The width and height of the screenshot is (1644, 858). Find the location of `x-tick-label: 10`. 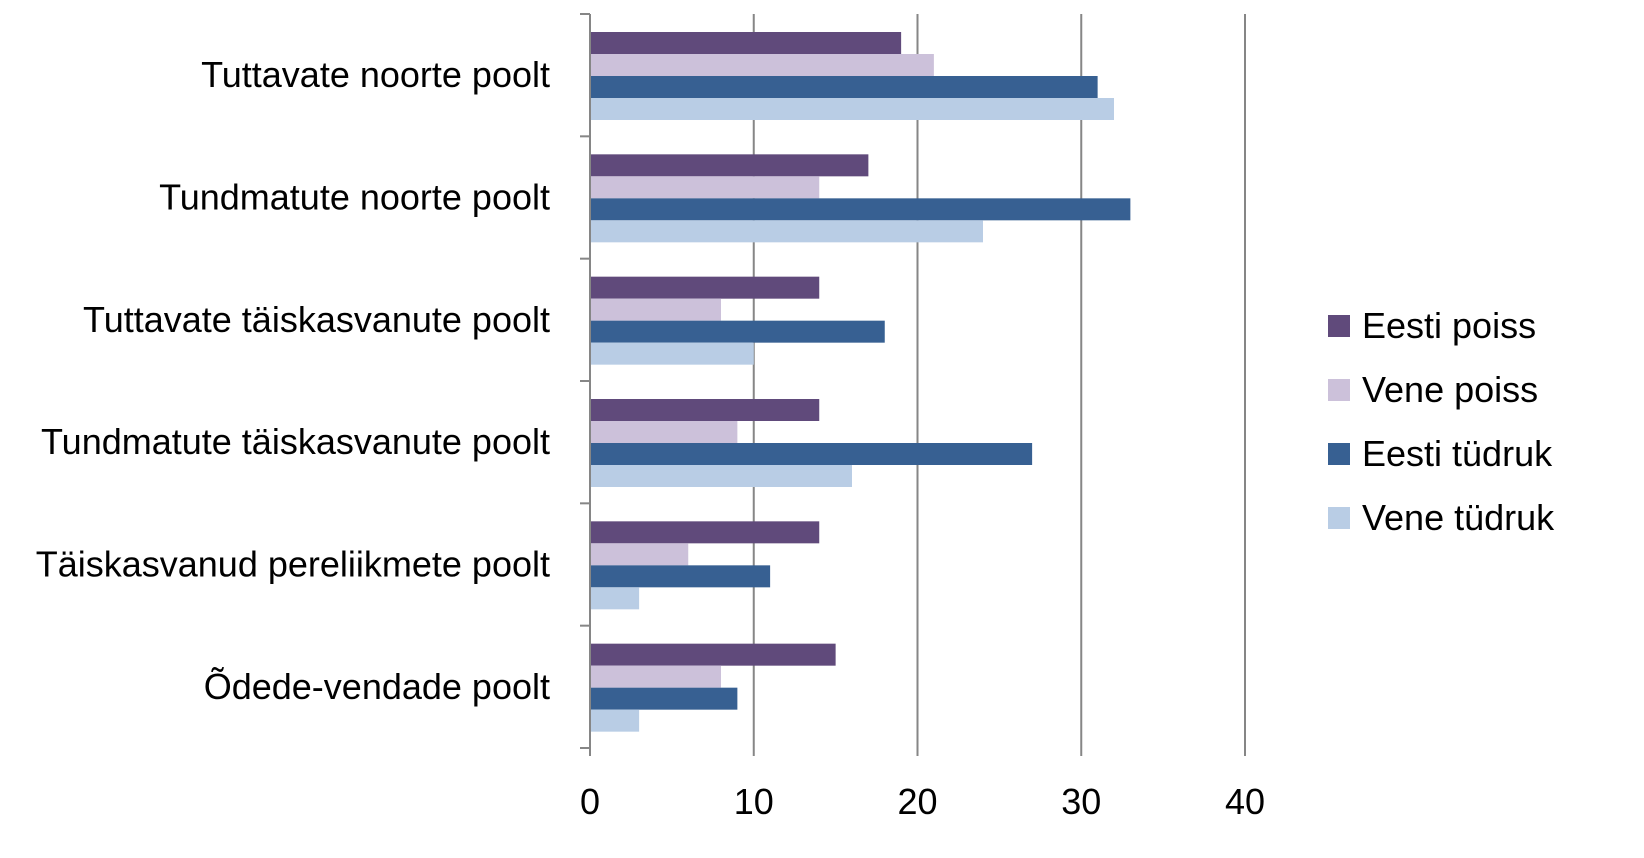

x-tick-label: 10 is located at coordinates (754, 801).